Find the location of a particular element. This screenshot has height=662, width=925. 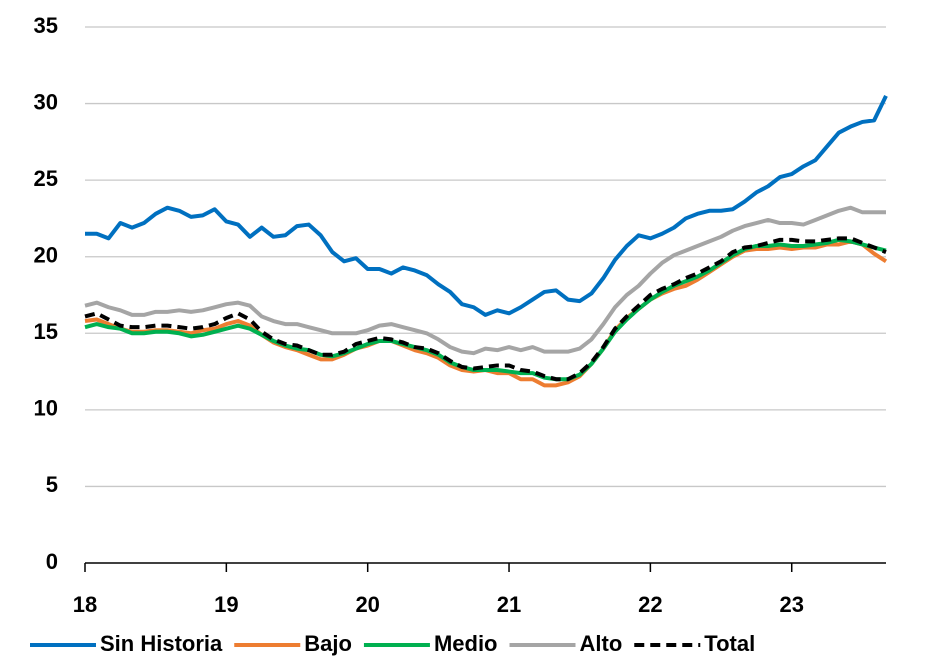

legend-label: Bajo is located at coordinates (328, 643).